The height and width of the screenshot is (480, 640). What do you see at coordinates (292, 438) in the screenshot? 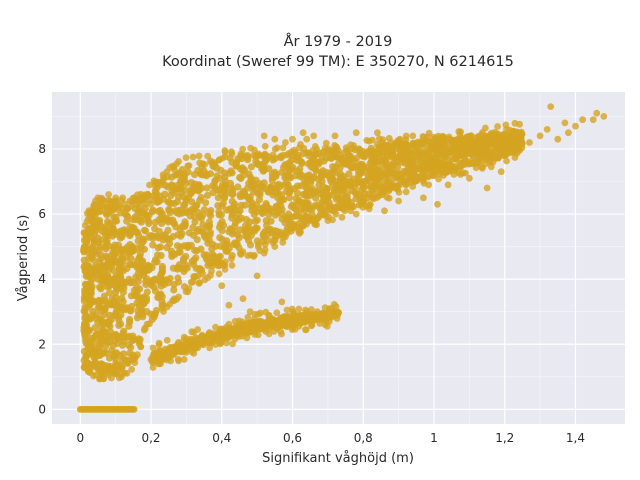
I see `x-tick-label: 0,6` at bounding box center [292, 438].